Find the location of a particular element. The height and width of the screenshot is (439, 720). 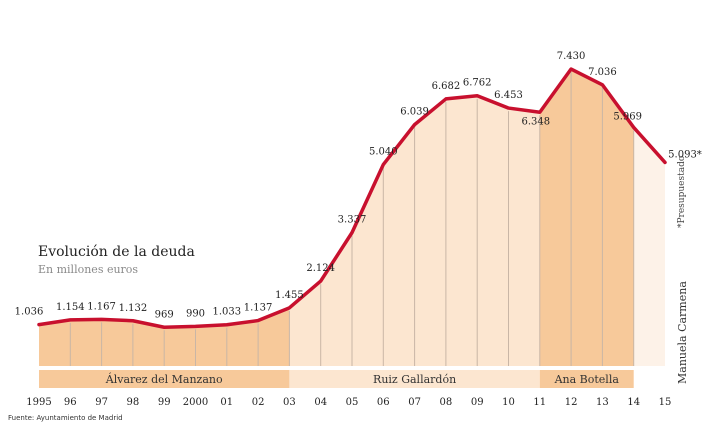

value-label-10: 3.337 is located at coordinates (352, 220).